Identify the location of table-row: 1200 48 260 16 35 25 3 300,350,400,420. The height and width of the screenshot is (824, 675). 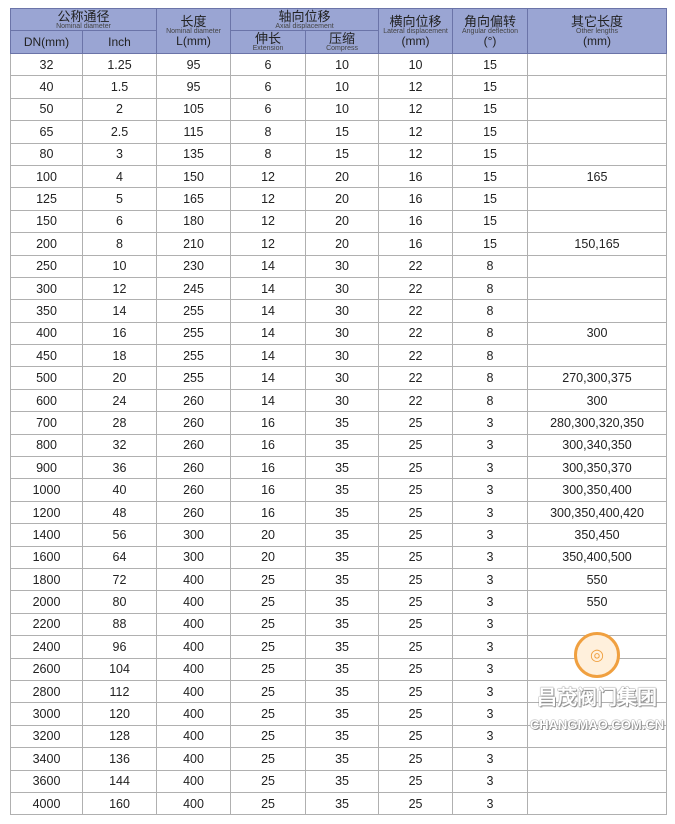
(339, 512).